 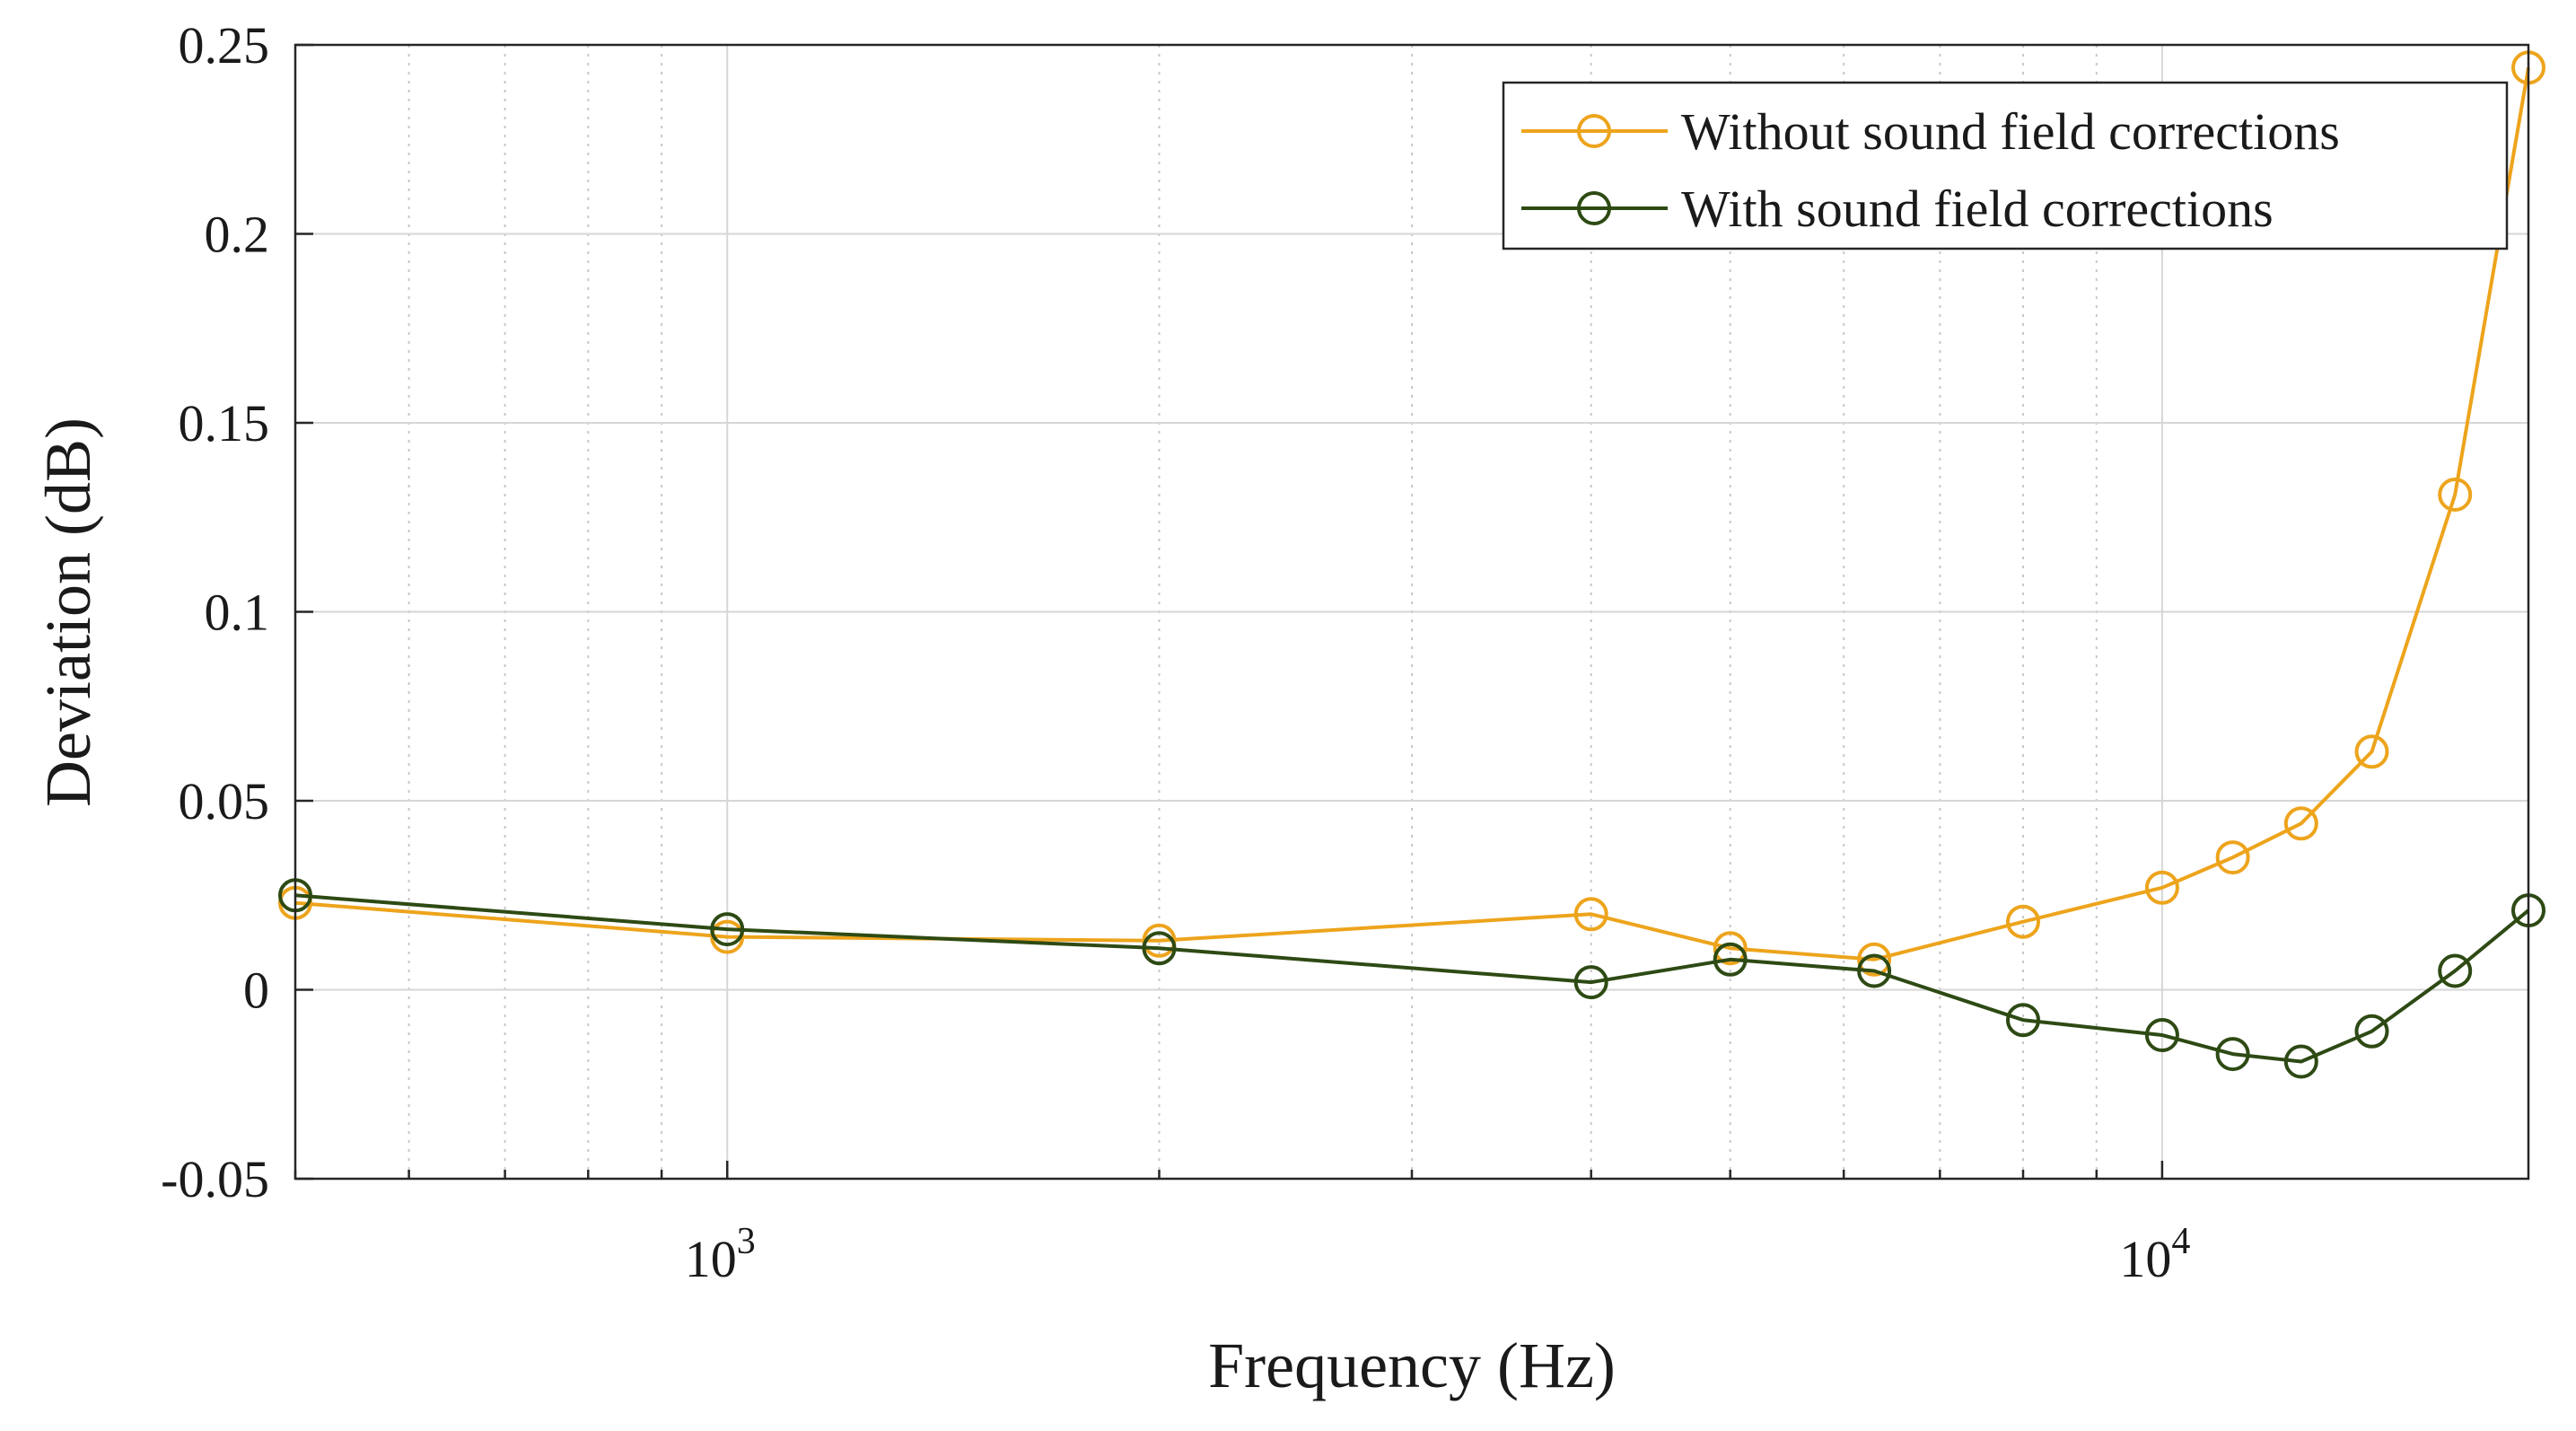 I want to click on legend-marker-with-corrections, so click(x=1594, y=208).